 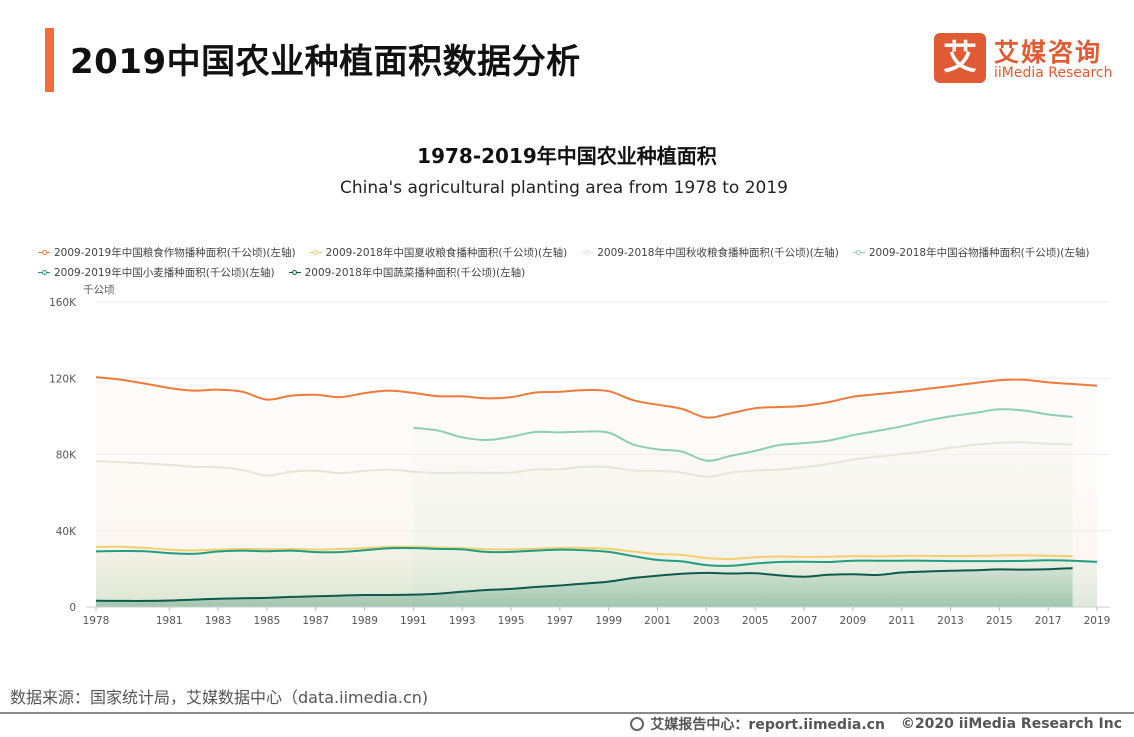 I want to click on legend-label: 2009-2018年中国秋收粮食播种面积(千公顷)(左轴), so click(x=718, y=252).